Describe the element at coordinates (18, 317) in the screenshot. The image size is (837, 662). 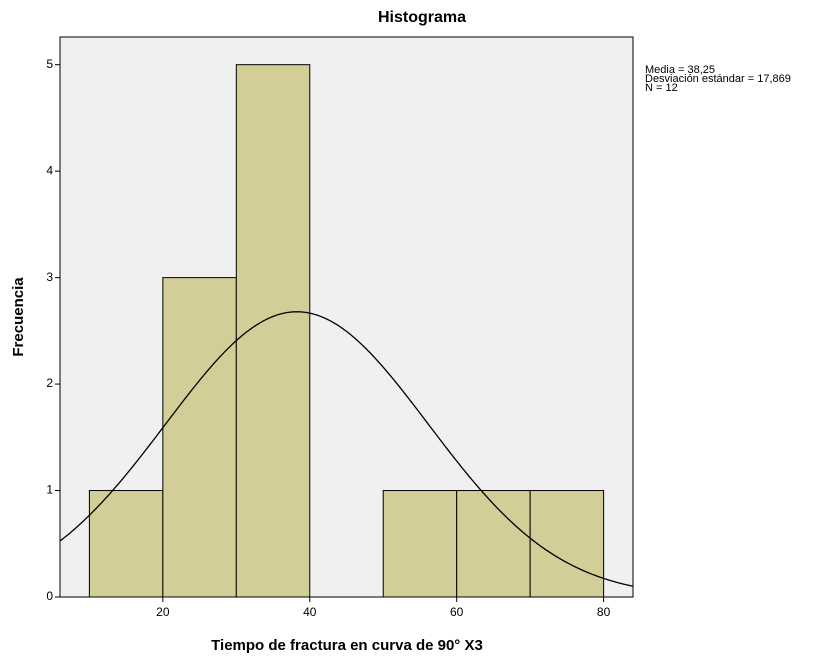
I see `y-axis-label: Frecuencia` at that location.